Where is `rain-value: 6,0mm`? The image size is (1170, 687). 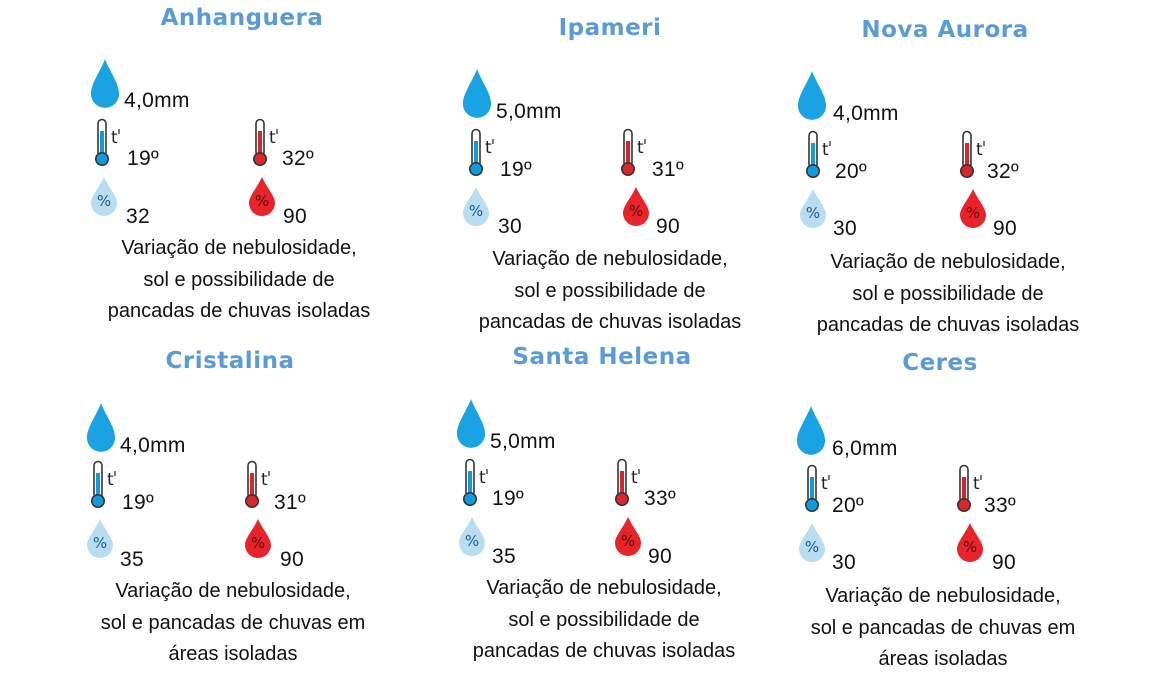 rain-value: 6,0mm is located at coordinates (865, 448).